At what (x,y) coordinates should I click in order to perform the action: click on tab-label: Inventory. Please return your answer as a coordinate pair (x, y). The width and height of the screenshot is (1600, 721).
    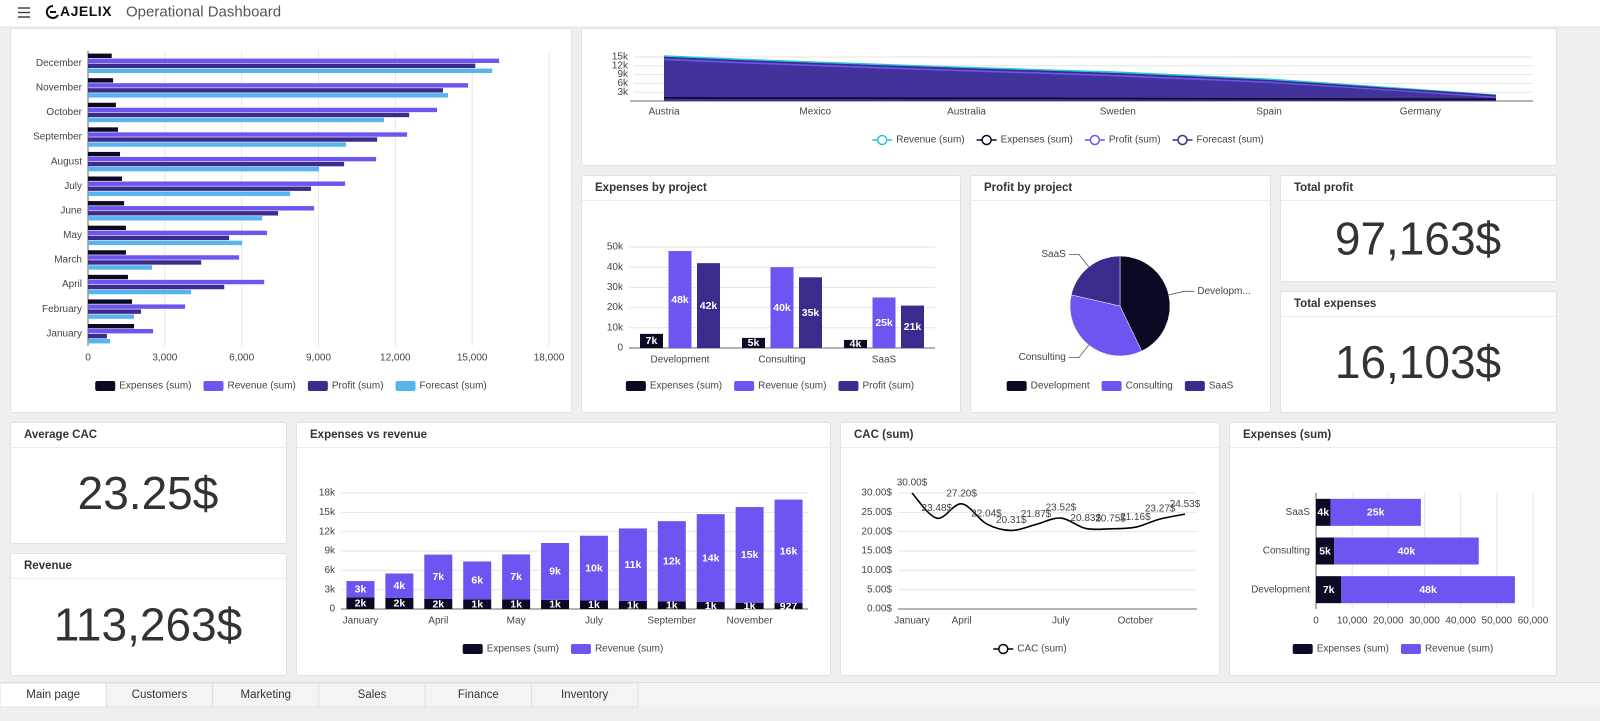
    Looking at the image, I should click on (585, 695).